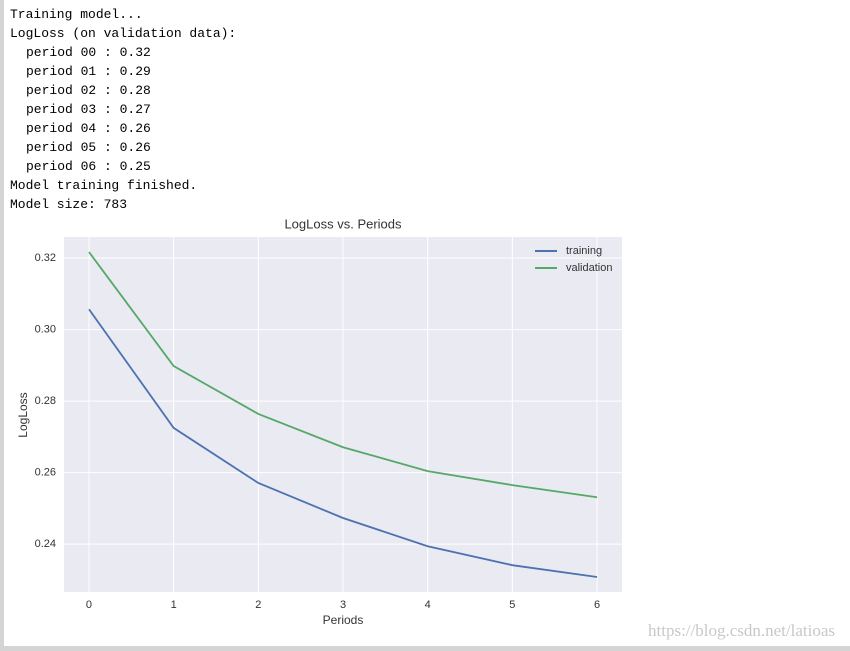 This screenshot has height=651, width=850. I want to click on x-tick-label: 3, so click(343, 605).